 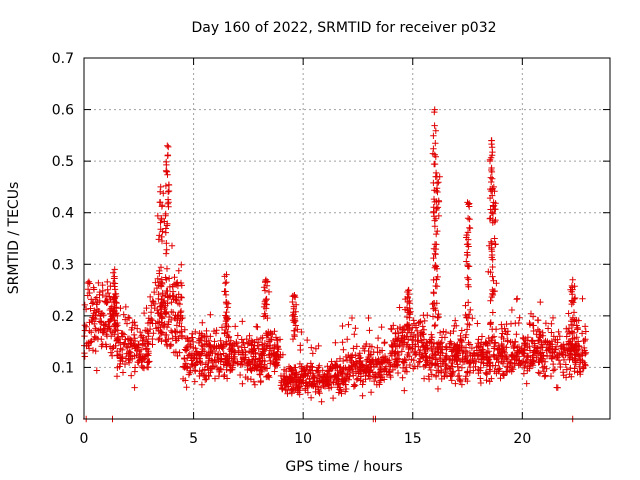 What do you see at coordinates (63, 368) in the screenshot?
I see `y-tick-label: 0.1` at bounding box center [63, 368].